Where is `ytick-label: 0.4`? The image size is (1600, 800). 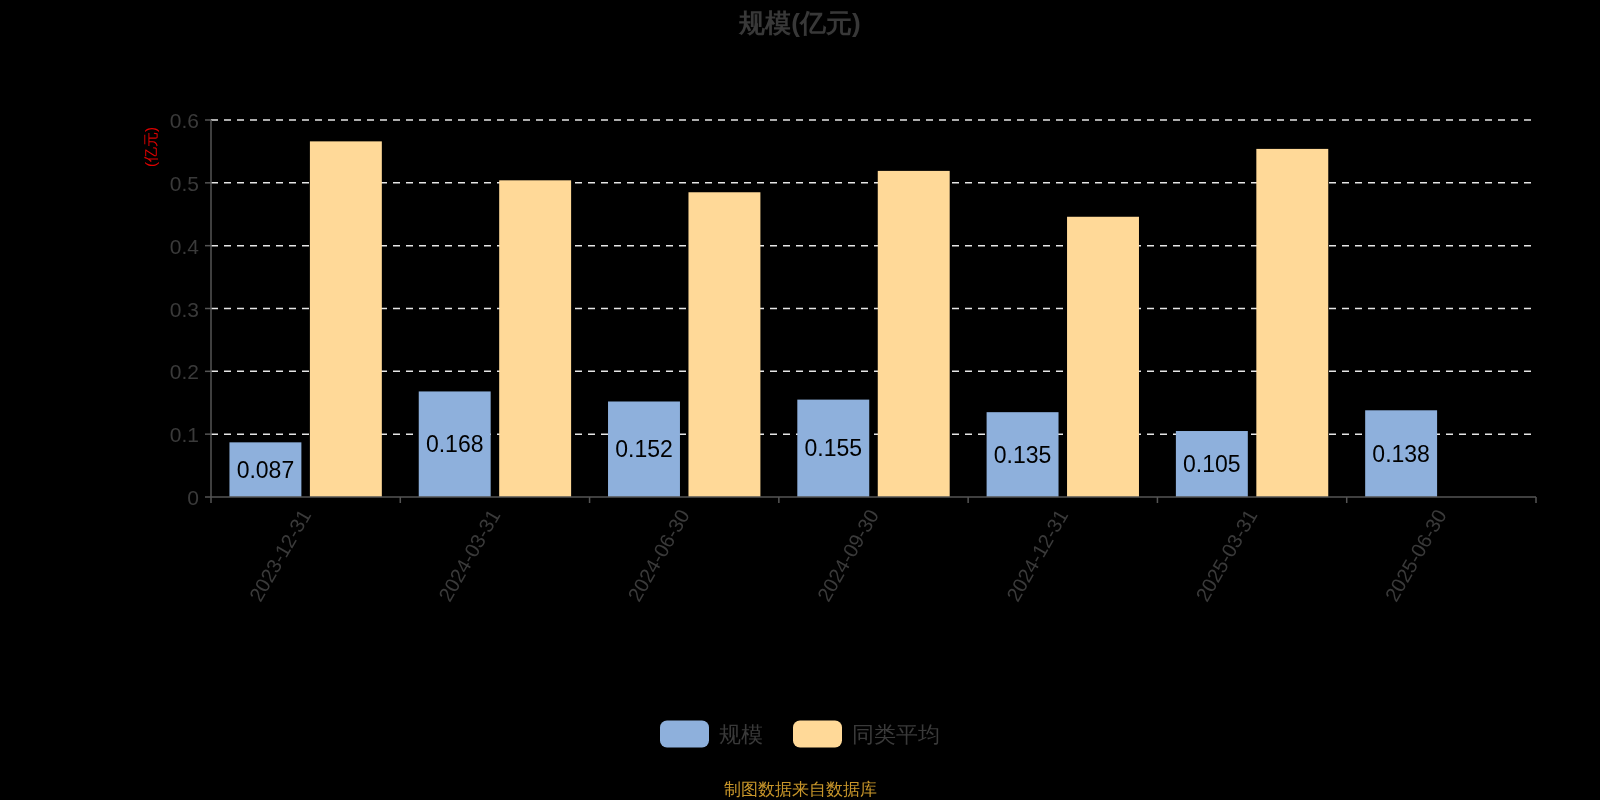 ytick-label: 0.4 is located at coordinates (184, 246).